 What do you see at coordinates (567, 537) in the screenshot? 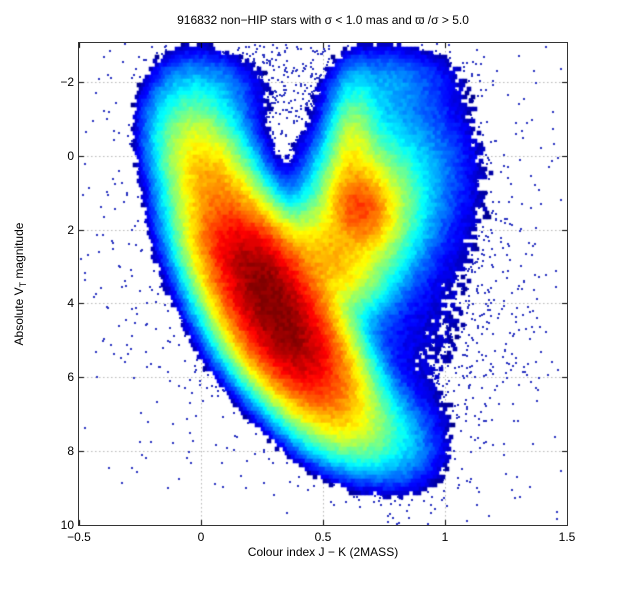
I see `x-tick-label: 1.5` at bounding box center [567, 537].